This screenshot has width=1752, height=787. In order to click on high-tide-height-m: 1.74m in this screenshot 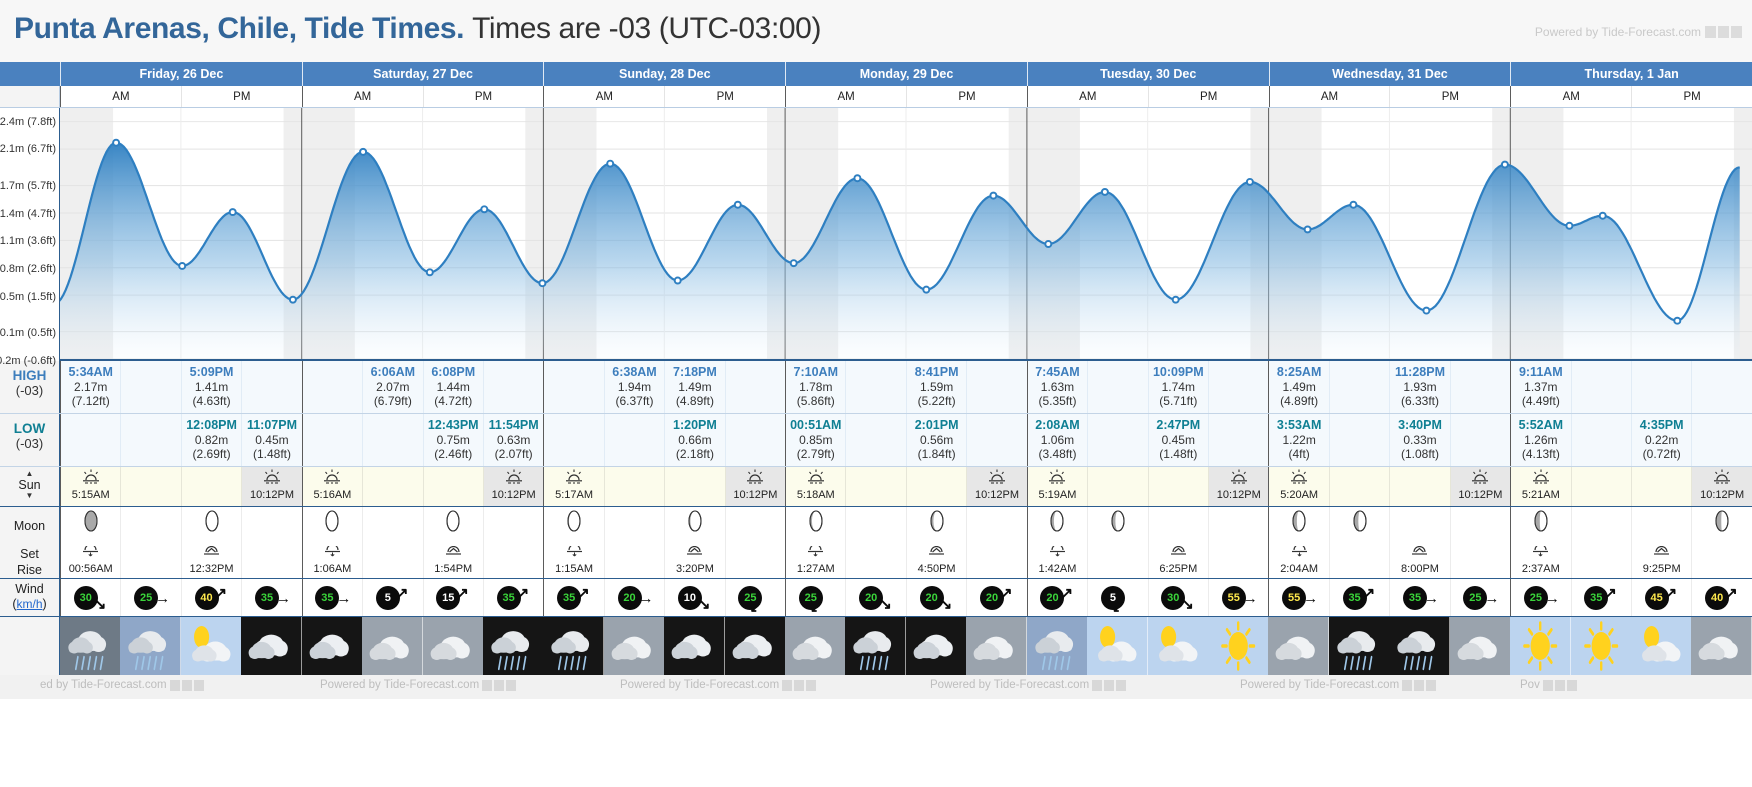, I will do `click(1178, 387)`.